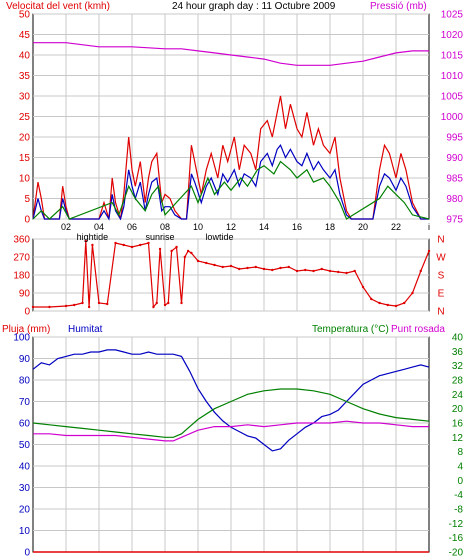 The height and width of the screenshot is (556, 465). I want to click on y2-tick-label: 24, so click(458, 395).